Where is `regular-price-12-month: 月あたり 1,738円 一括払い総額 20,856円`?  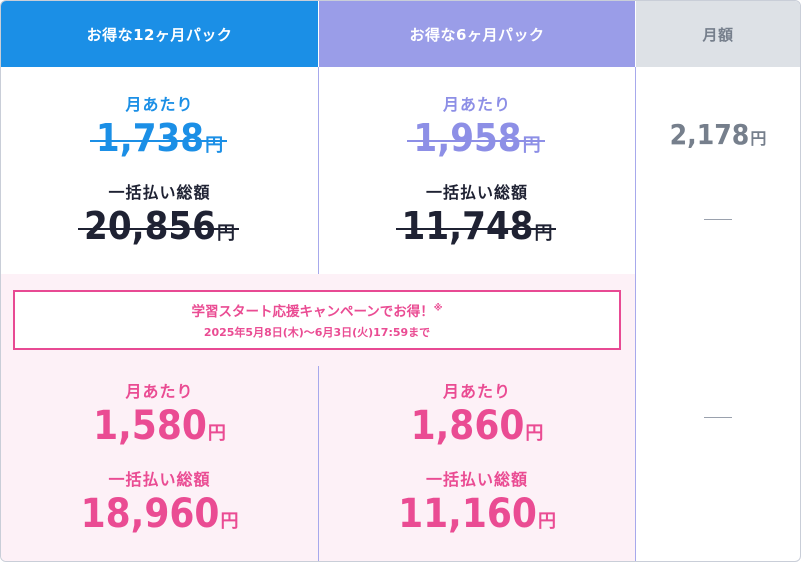
regular-price-12-month: 月あたり 1,738円 一括払い総額 20,856円 is located at coordinates (159, 170).